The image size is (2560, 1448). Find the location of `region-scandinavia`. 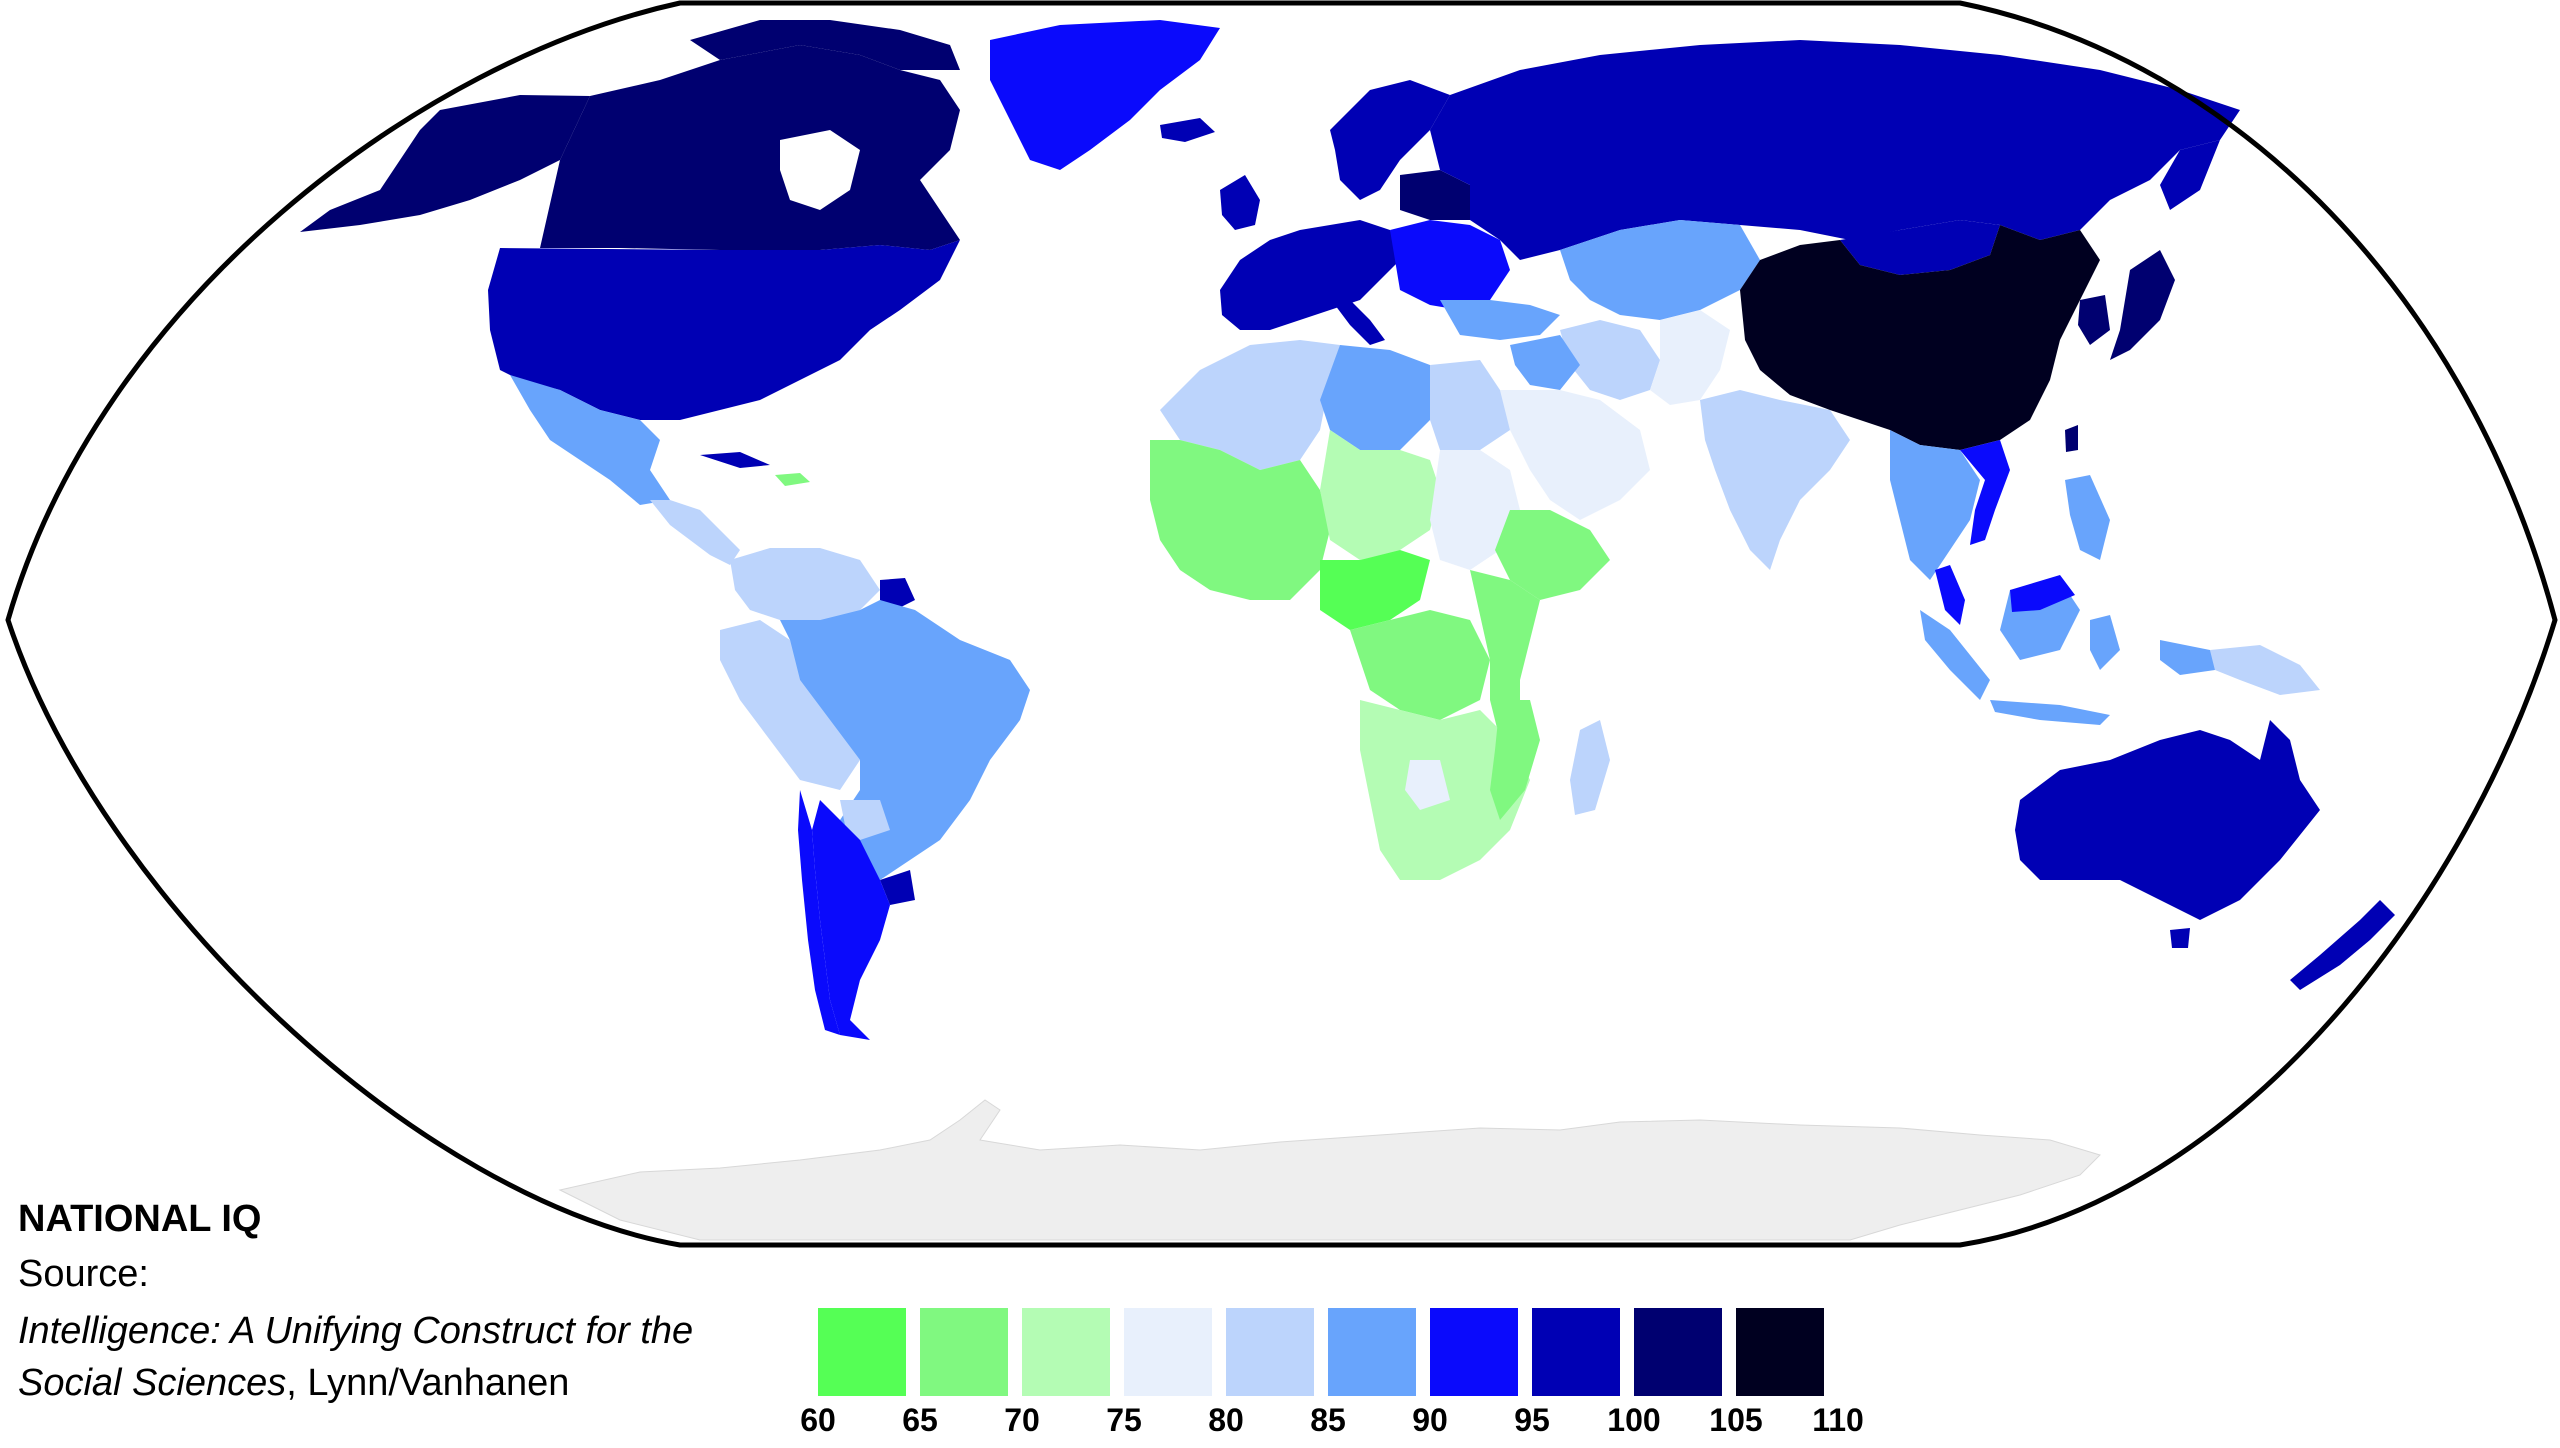

region-scandinavia is located at coordinates (1390, 140).